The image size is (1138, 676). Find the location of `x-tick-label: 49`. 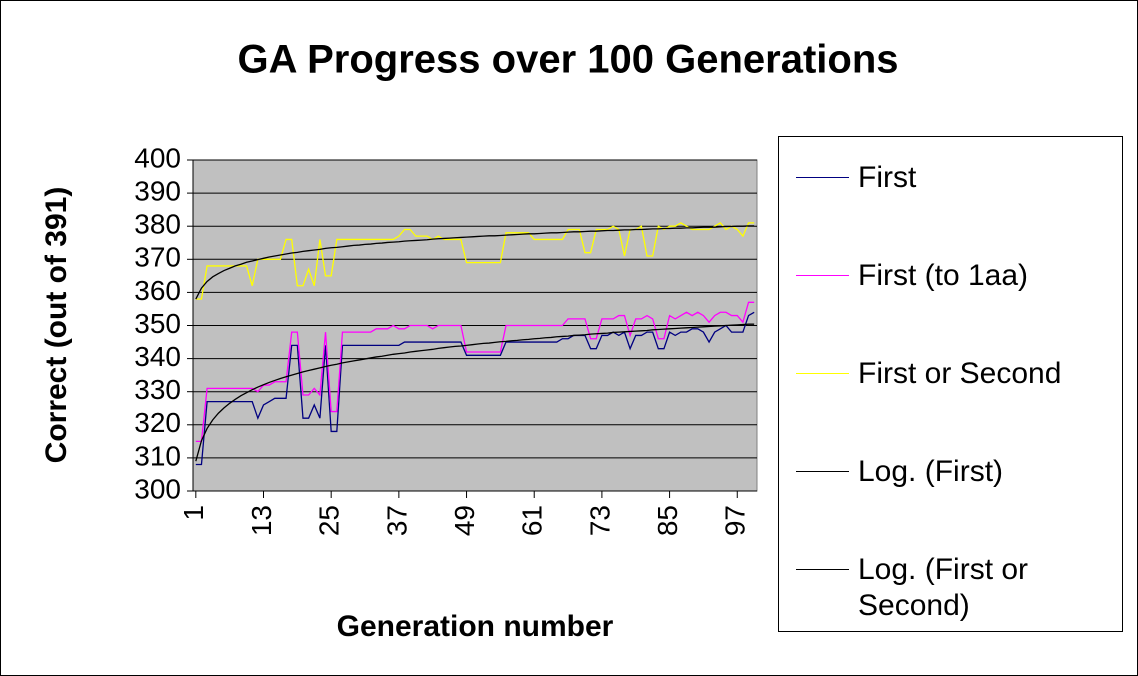

x-tick-label: 49 is located at coordinates (464, 520).